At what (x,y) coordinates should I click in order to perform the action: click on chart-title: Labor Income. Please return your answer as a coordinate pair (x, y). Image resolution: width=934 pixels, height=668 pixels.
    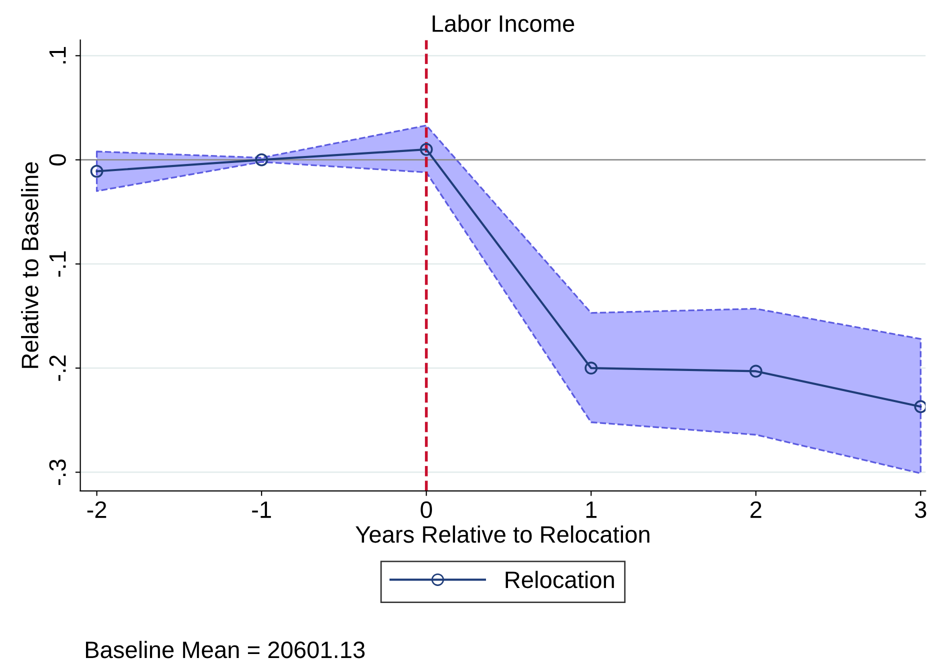
    Looking at the image, I should click on (503, 23).